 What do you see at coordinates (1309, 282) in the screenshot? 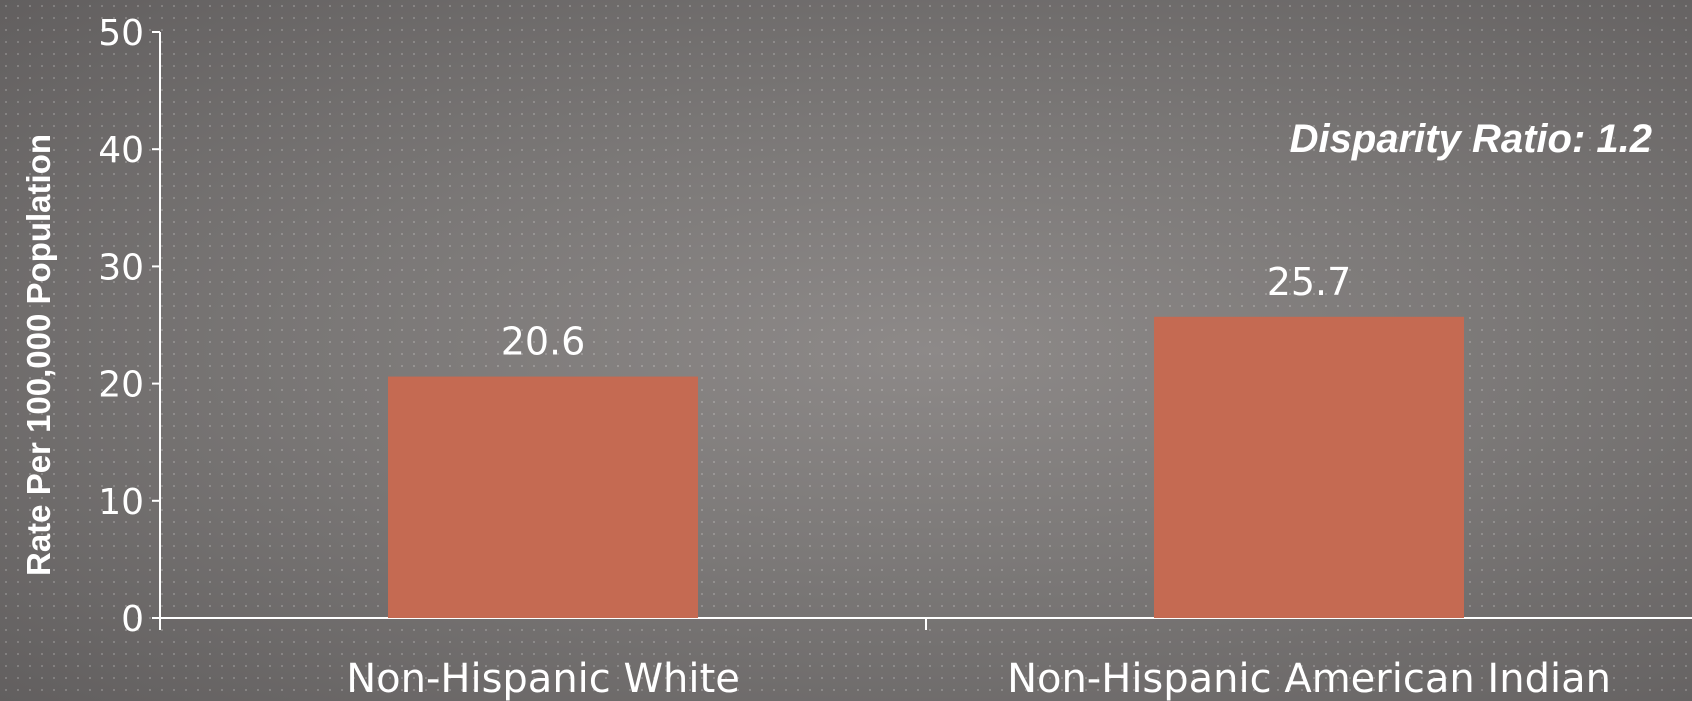
I see `bar-data-label: 25.7` at bounding box center [1309, 282].